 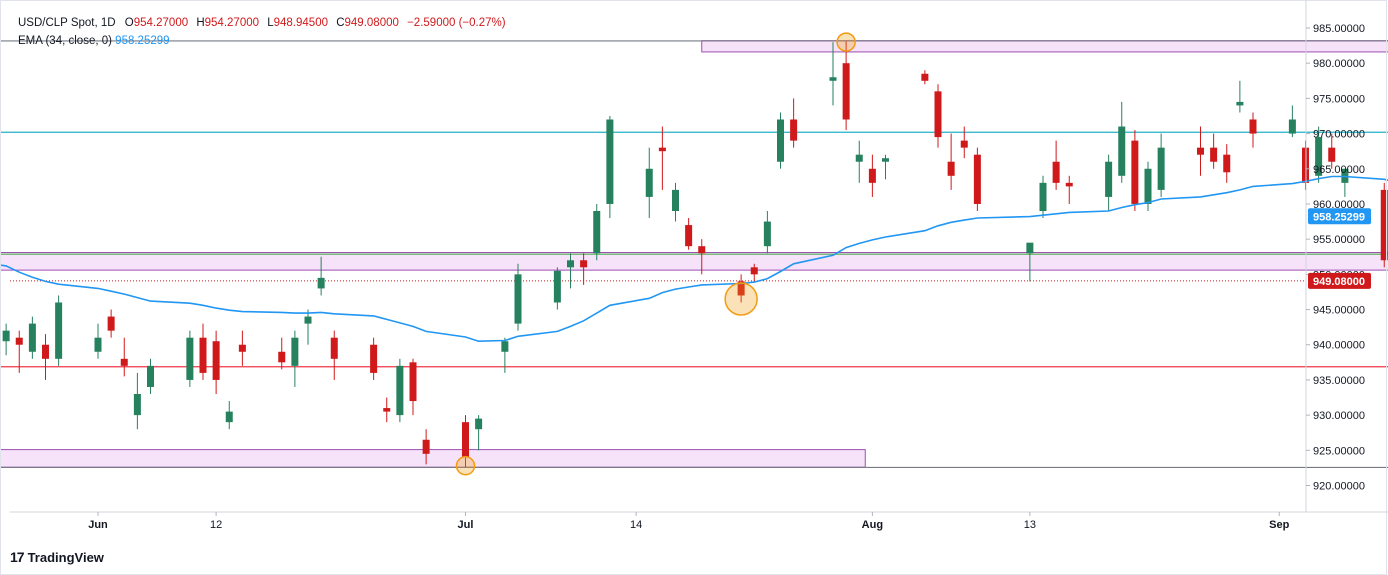 I want to click on price-axis-label: 965.00000, so click(x=1339, y=170).